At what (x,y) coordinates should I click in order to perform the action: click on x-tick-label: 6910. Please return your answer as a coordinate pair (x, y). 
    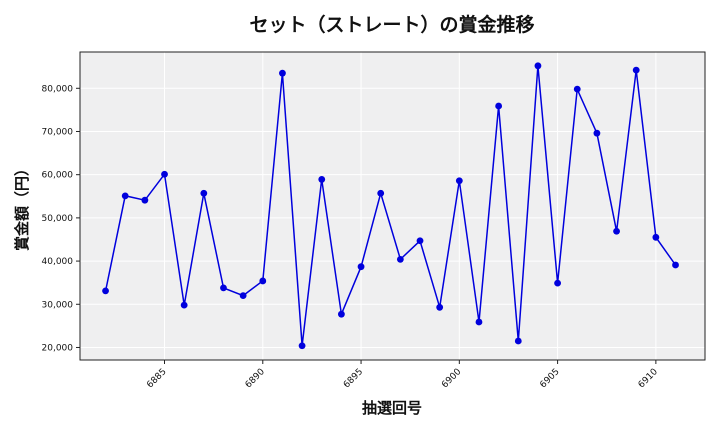
    Looking at the image, I should click on (648, 378).